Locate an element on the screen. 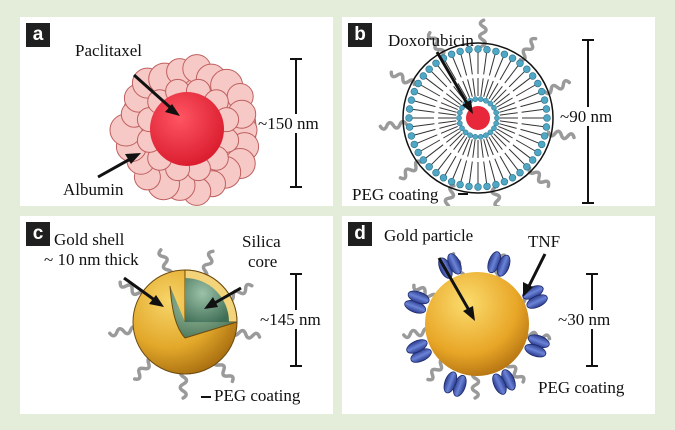  paclitaxel-core is located at coordinates (187, 129).